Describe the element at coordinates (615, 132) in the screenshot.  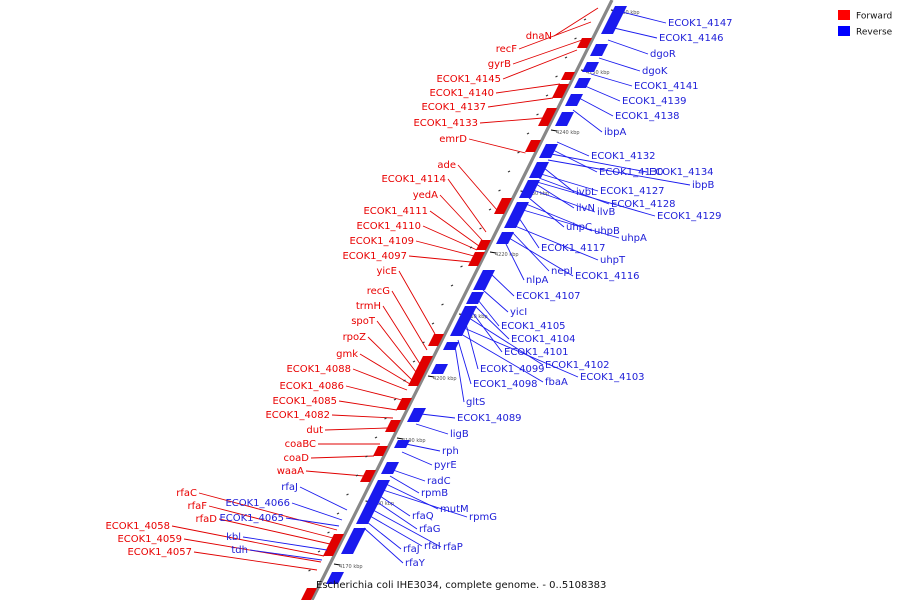
I see `reverse-gene-label: ibpA` at that location.